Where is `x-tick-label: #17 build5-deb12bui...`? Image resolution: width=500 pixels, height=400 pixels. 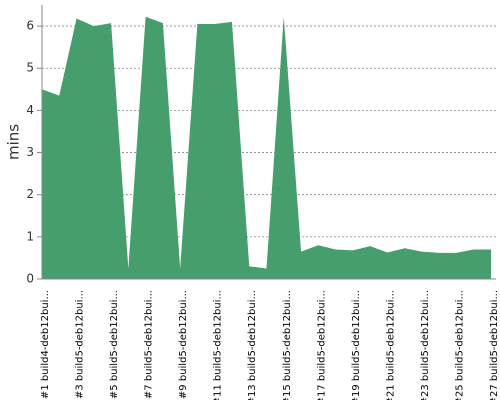 x-tick-label: #17 build5-deb12bui... is located at coordinates (321, 345).